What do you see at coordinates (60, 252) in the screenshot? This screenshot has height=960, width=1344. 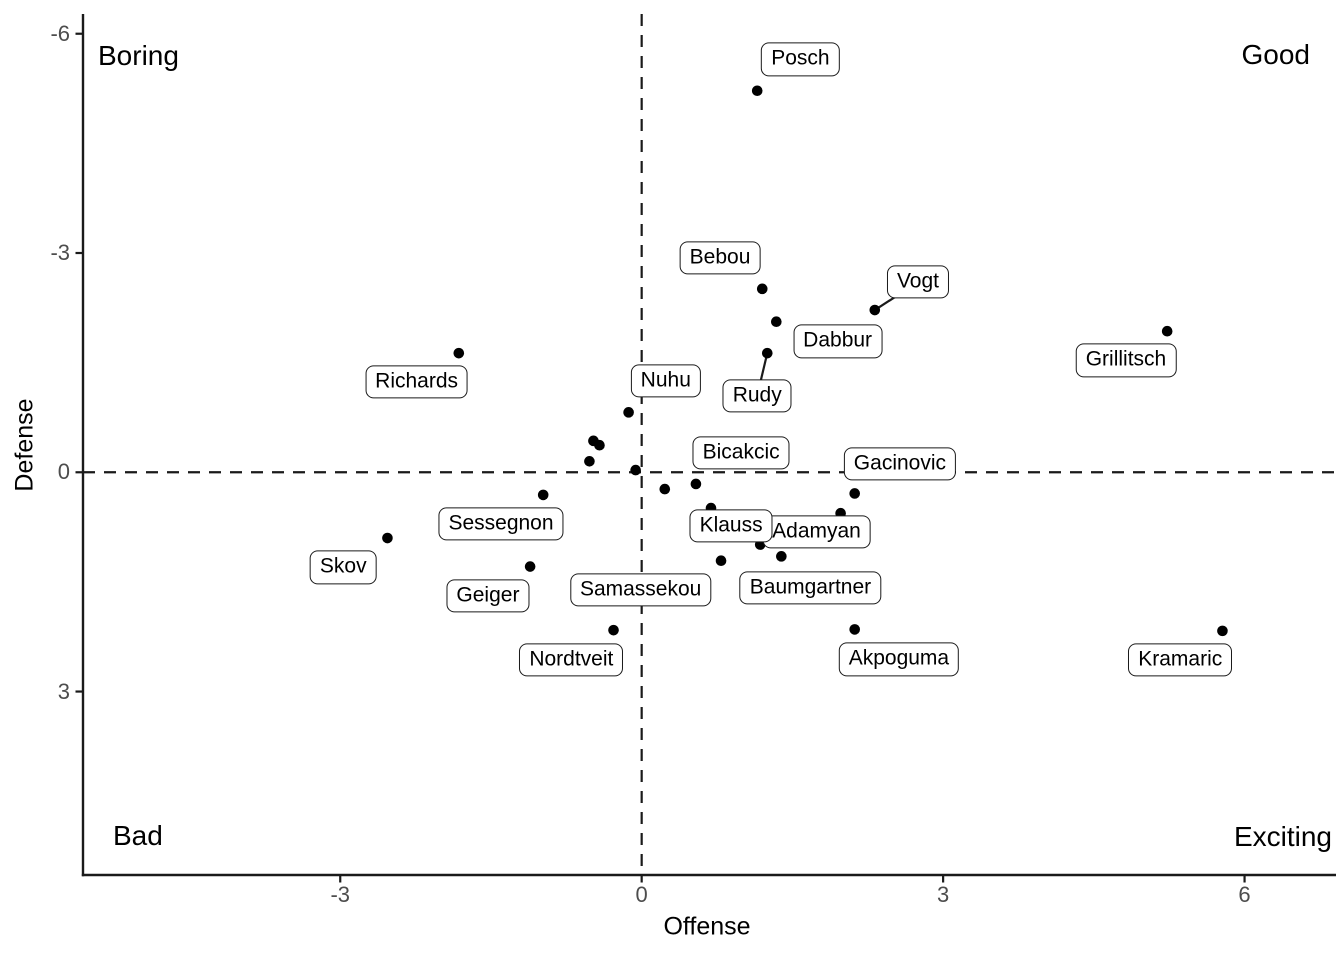 I see `y-tick-label: -3` at bounding box center [60, 252].